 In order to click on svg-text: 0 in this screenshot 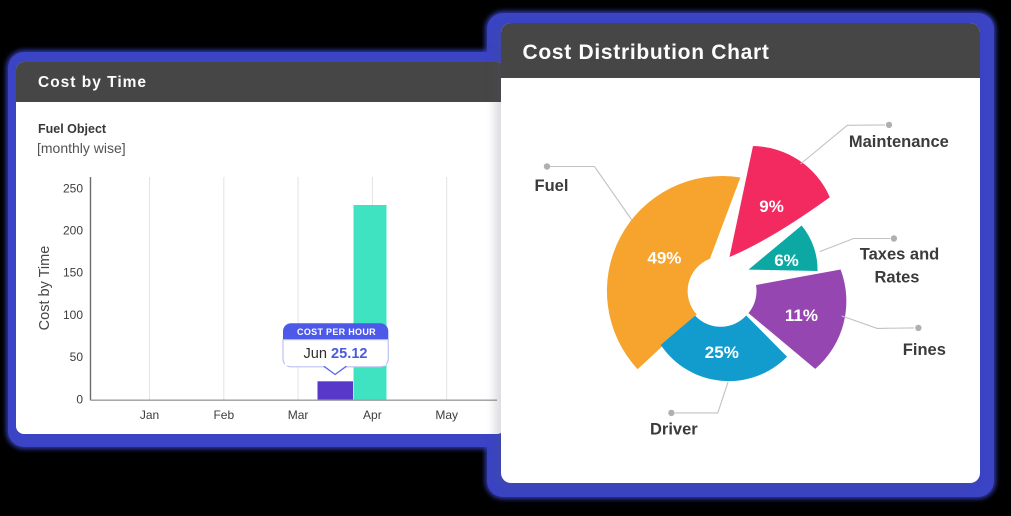, I will do `click(79, 399)`.